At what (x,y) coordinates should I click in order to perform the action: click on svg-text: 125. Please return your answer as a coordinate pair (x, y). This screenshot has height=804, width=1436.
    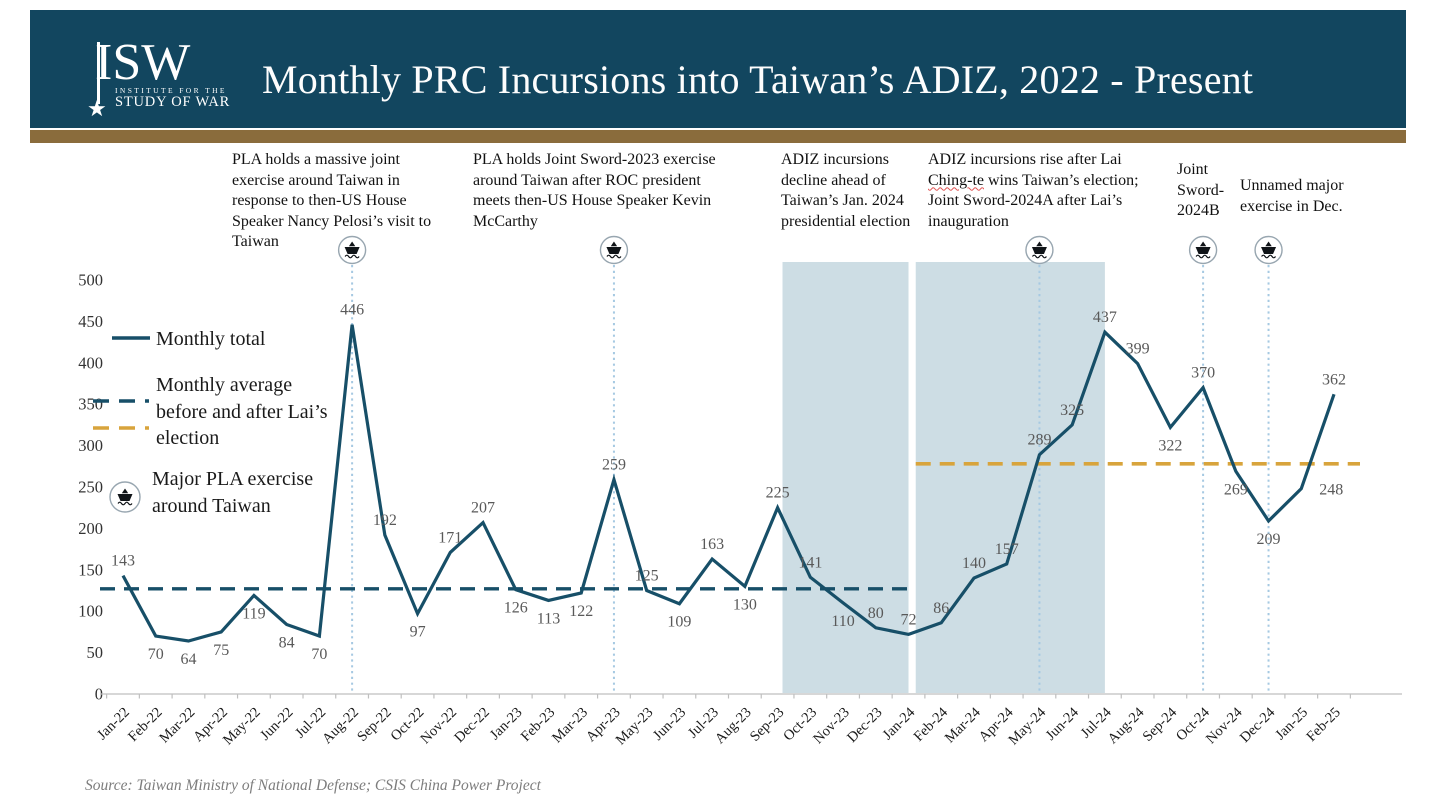
    Looking at the image, I should click on (647, 576).